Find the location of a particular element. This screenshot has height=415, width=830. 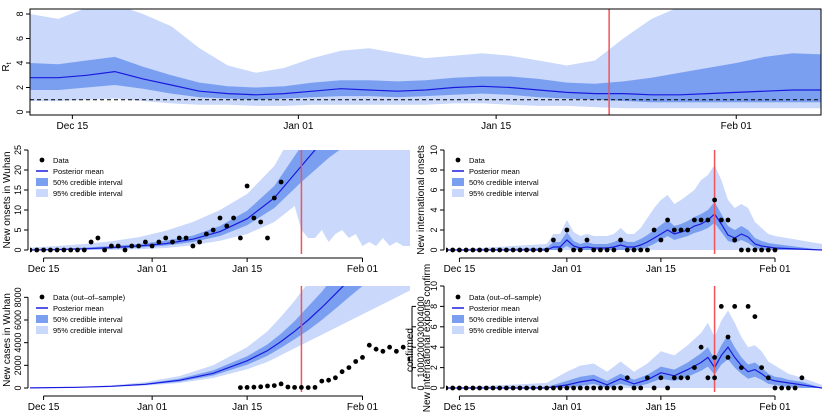

y-tick-label: 8000 is located at coordinates (18, 297).